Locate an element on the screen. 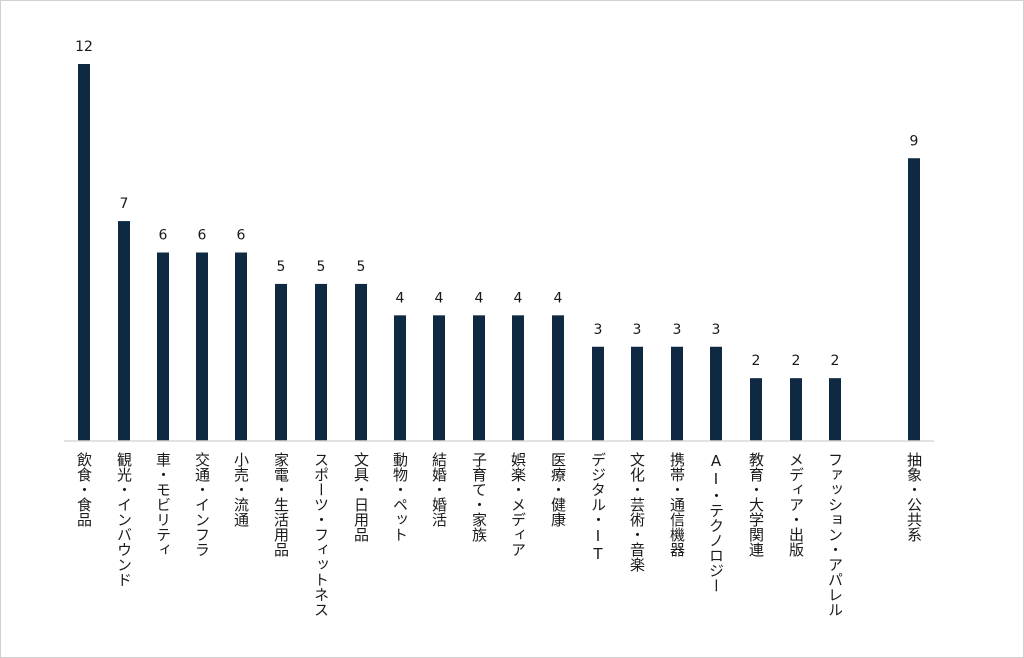 The width and height of the screenshot is (1024, 658). category-label: 小売・流通 is located at coordinates (241, 489).